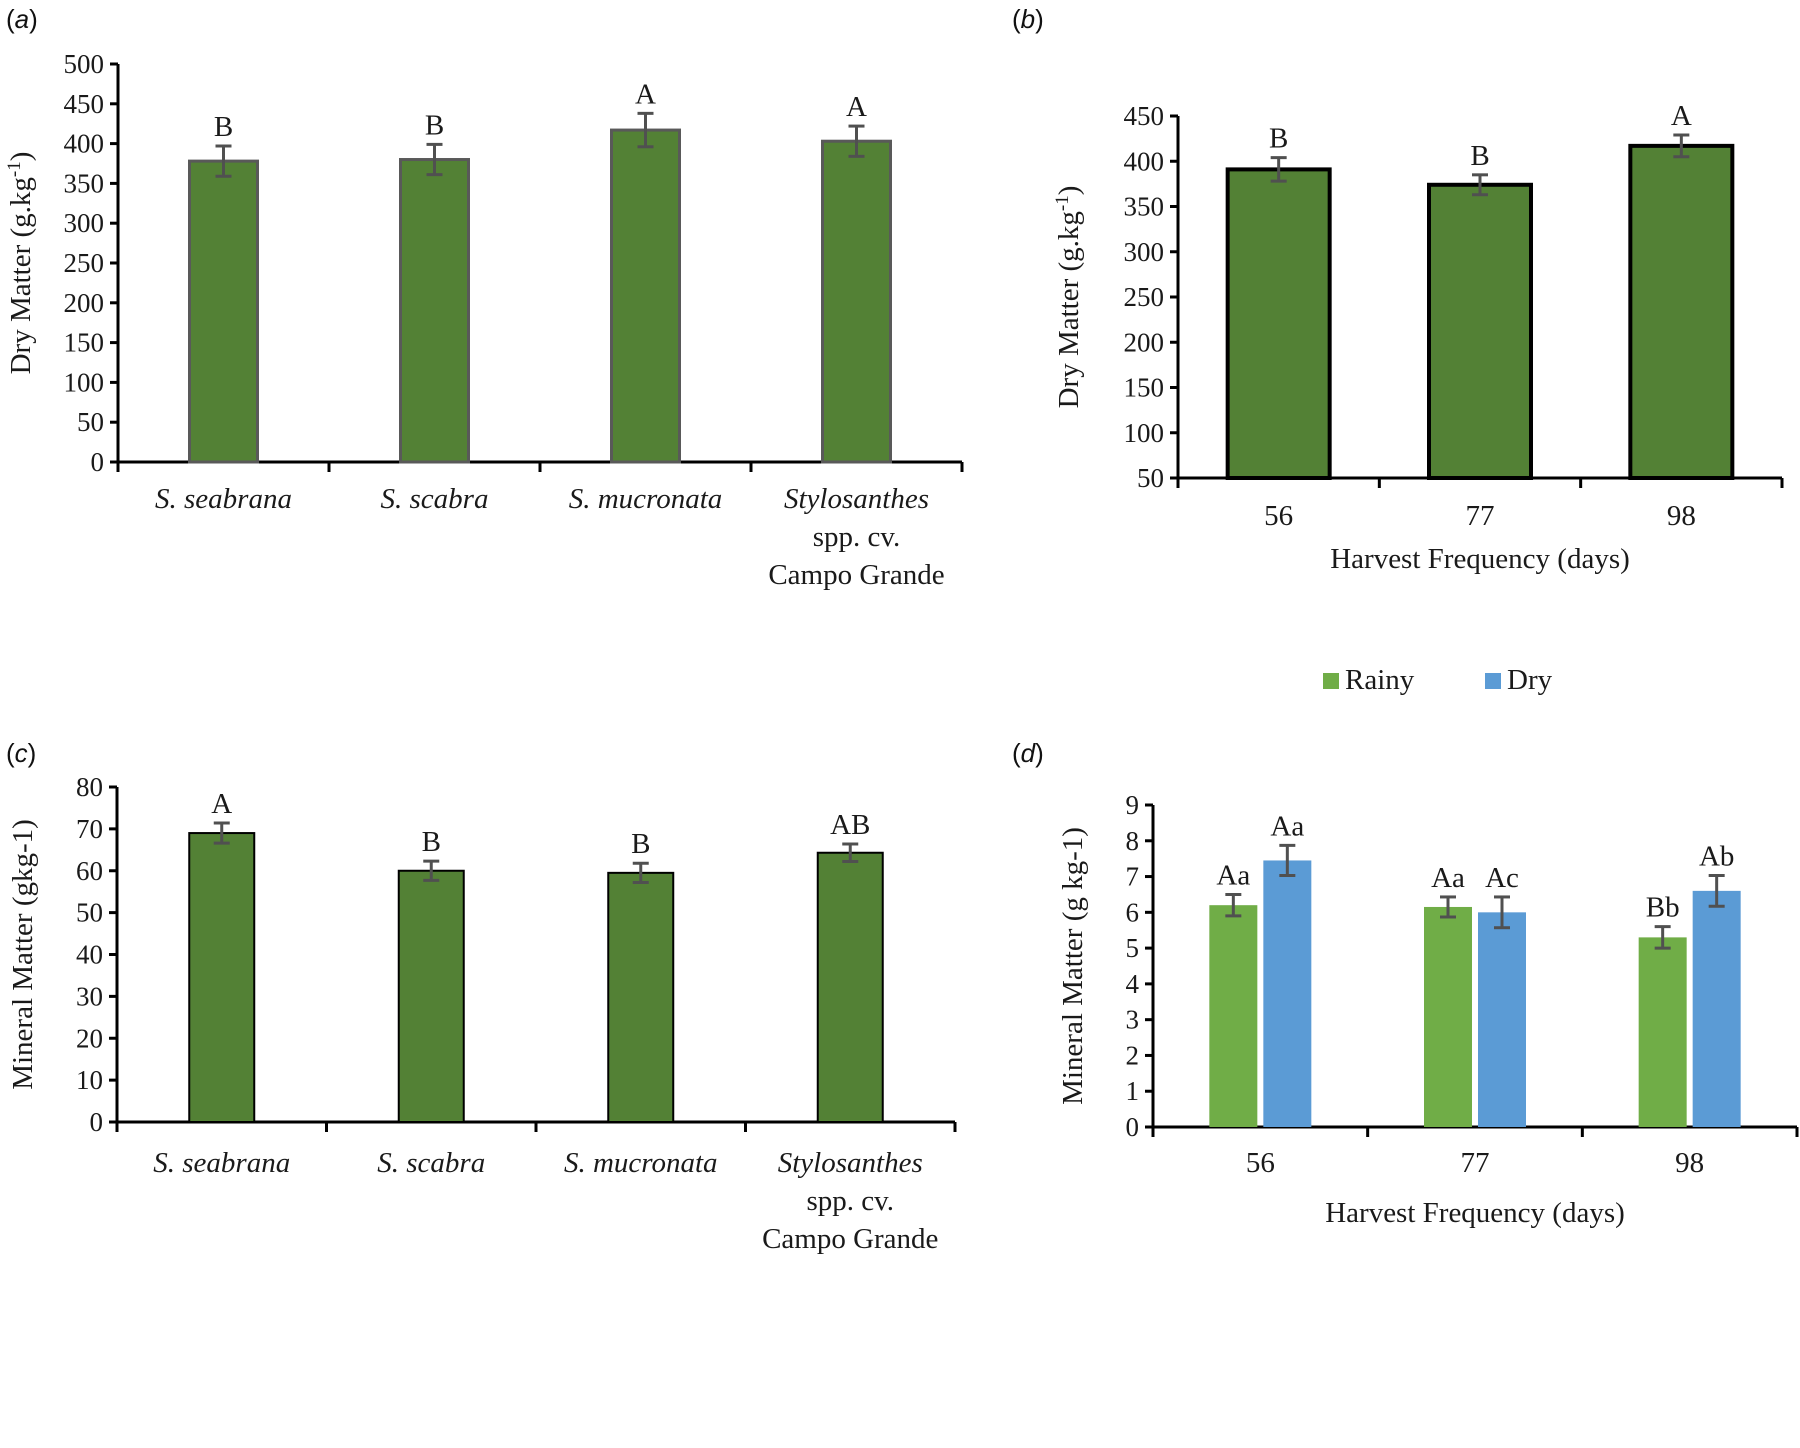 The height and width of the screenshot is (1448, 1800). What do you see at coordinates (1663, 908) in the screenshot?
I see `significance-letter: Bb` at bounding box center [1663, 908].